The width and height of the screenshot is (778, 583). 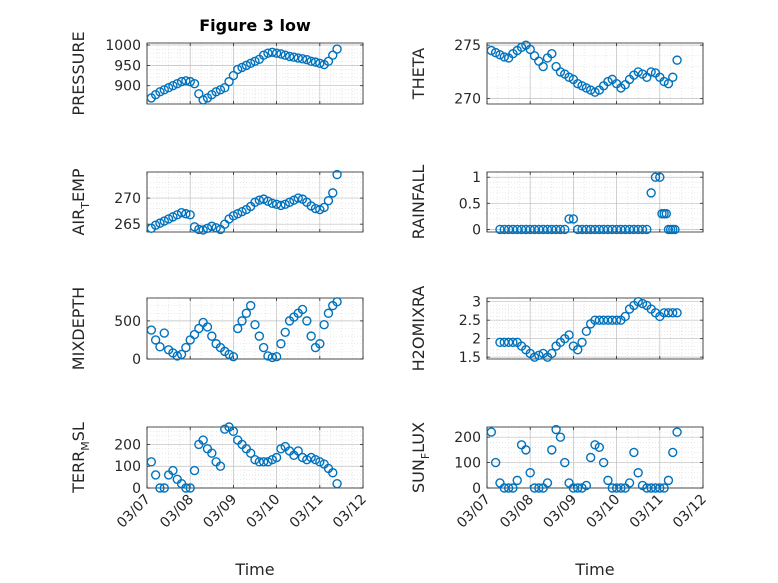 What do you see at coordinates (78, 328) in the screenshot?
I see `y-label-base: MIXDEPTH` at bounding box center [78, 328].